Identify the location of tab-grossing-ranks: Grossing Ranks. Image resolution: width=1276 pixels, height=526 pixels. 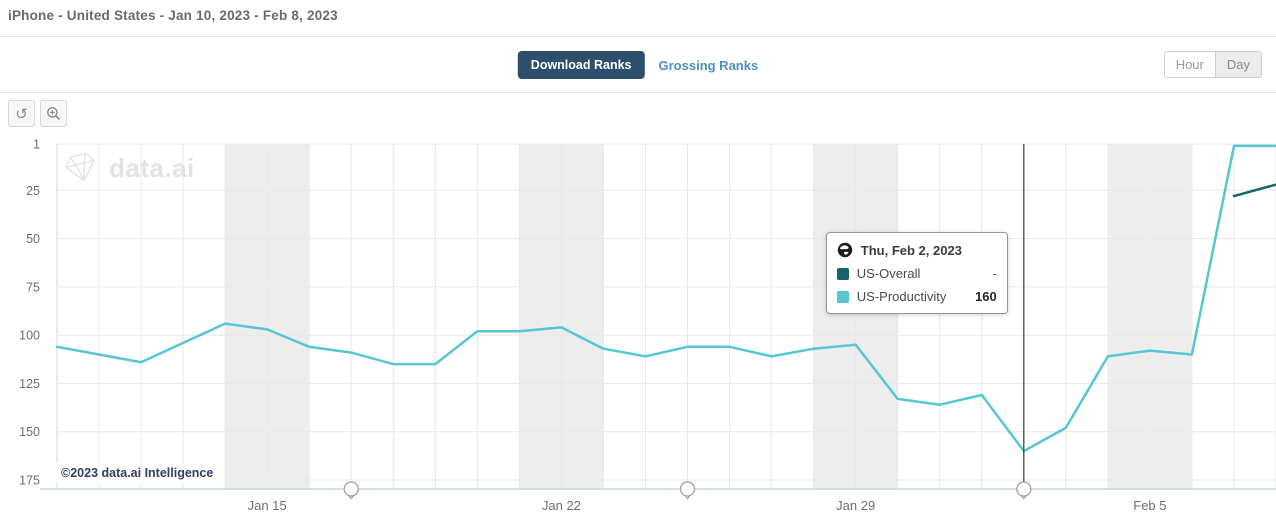
(708, 65).